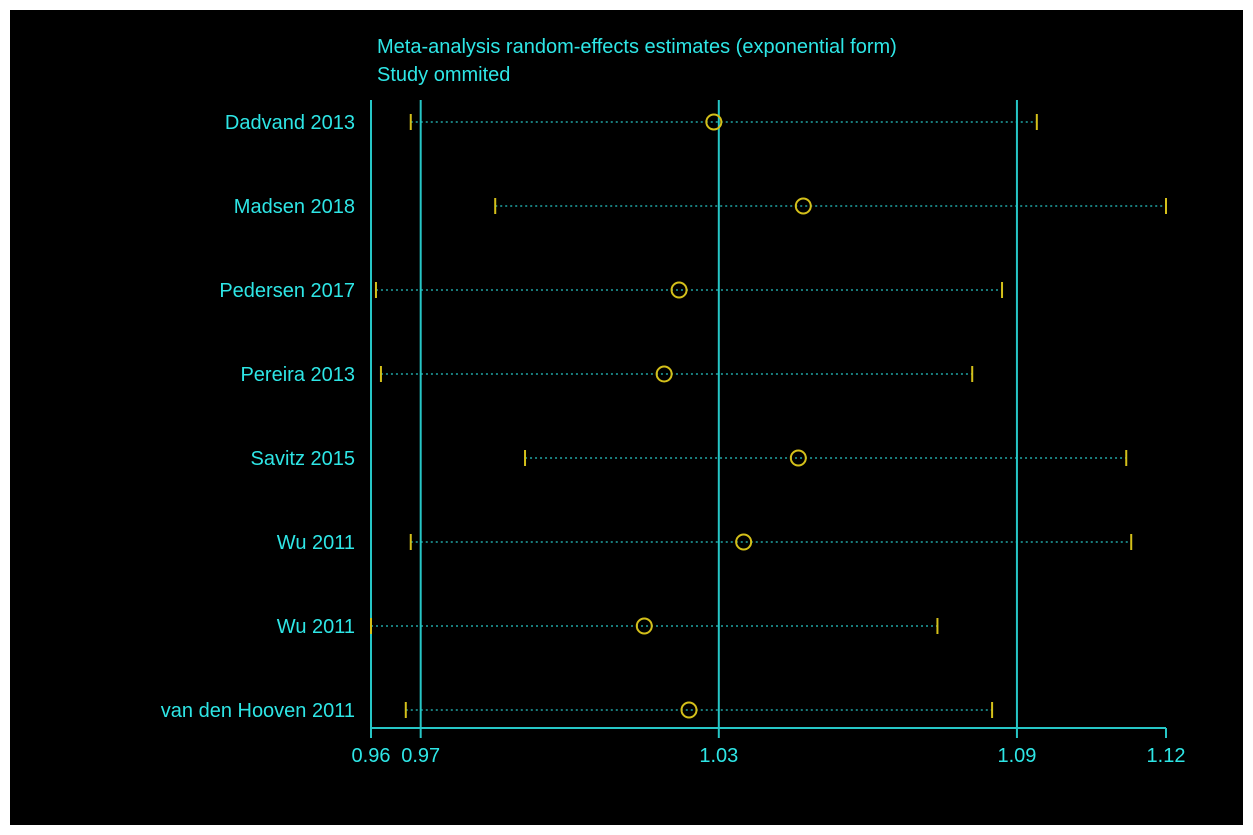 This screenshot has width=1253, height=835. I want to click on x-tick-label: 0.97, so click(420, 756).